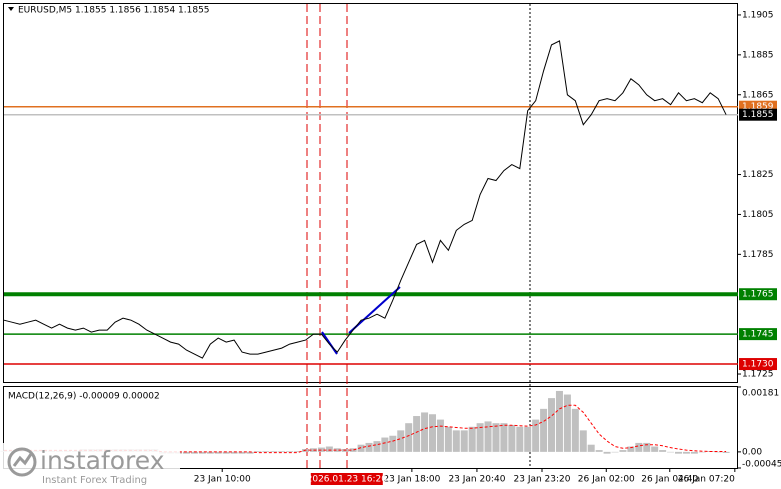 Image resolution: width=781 pixels, height=489 pixels. What do you see at coordinates (102, 460) in the screenshot?
I see `logo-name: instaforex` at bounding box center [102, 460].